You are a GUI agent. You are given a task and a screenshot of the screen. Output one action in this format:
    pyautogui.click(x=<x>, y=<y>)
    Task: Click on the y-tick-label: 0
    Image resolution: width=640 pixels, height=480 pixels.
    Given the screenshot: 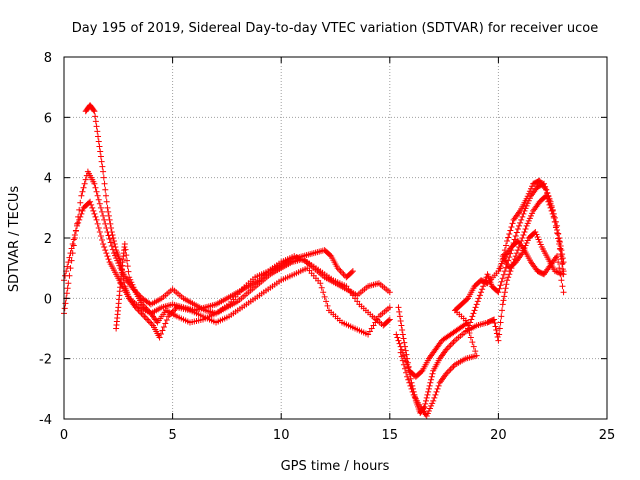 What is the action you would take?
    pyautogui.click(x=48, y=299)
    